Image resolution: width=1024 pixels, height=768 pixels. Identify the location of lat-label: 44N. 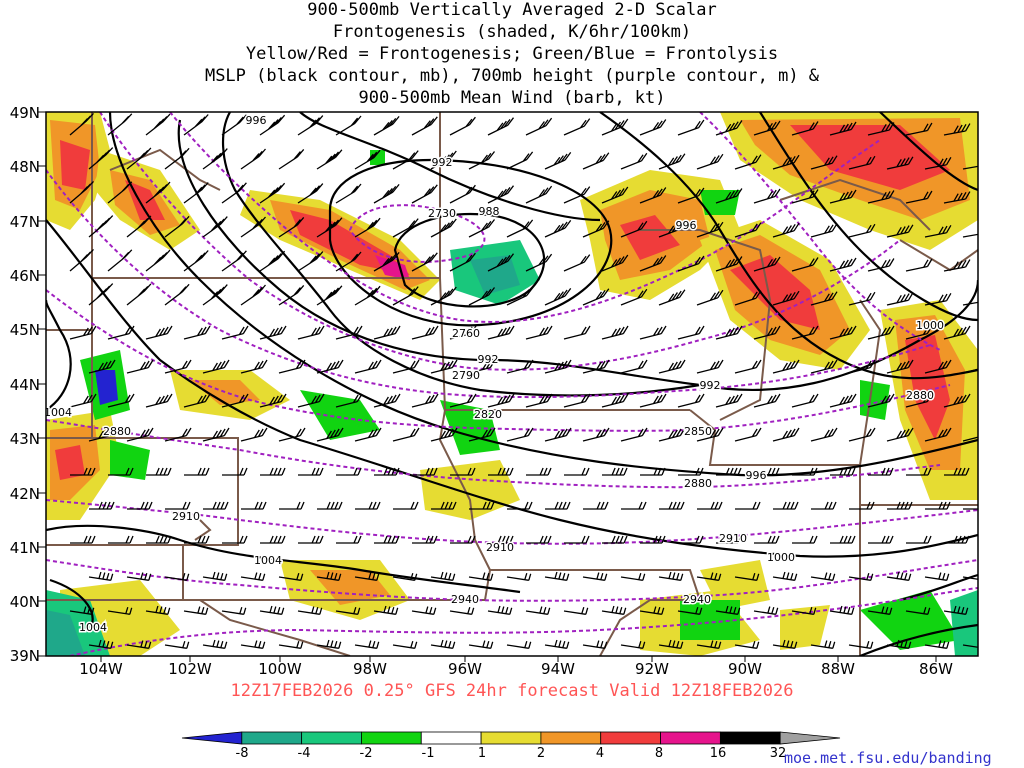
(24, 385).